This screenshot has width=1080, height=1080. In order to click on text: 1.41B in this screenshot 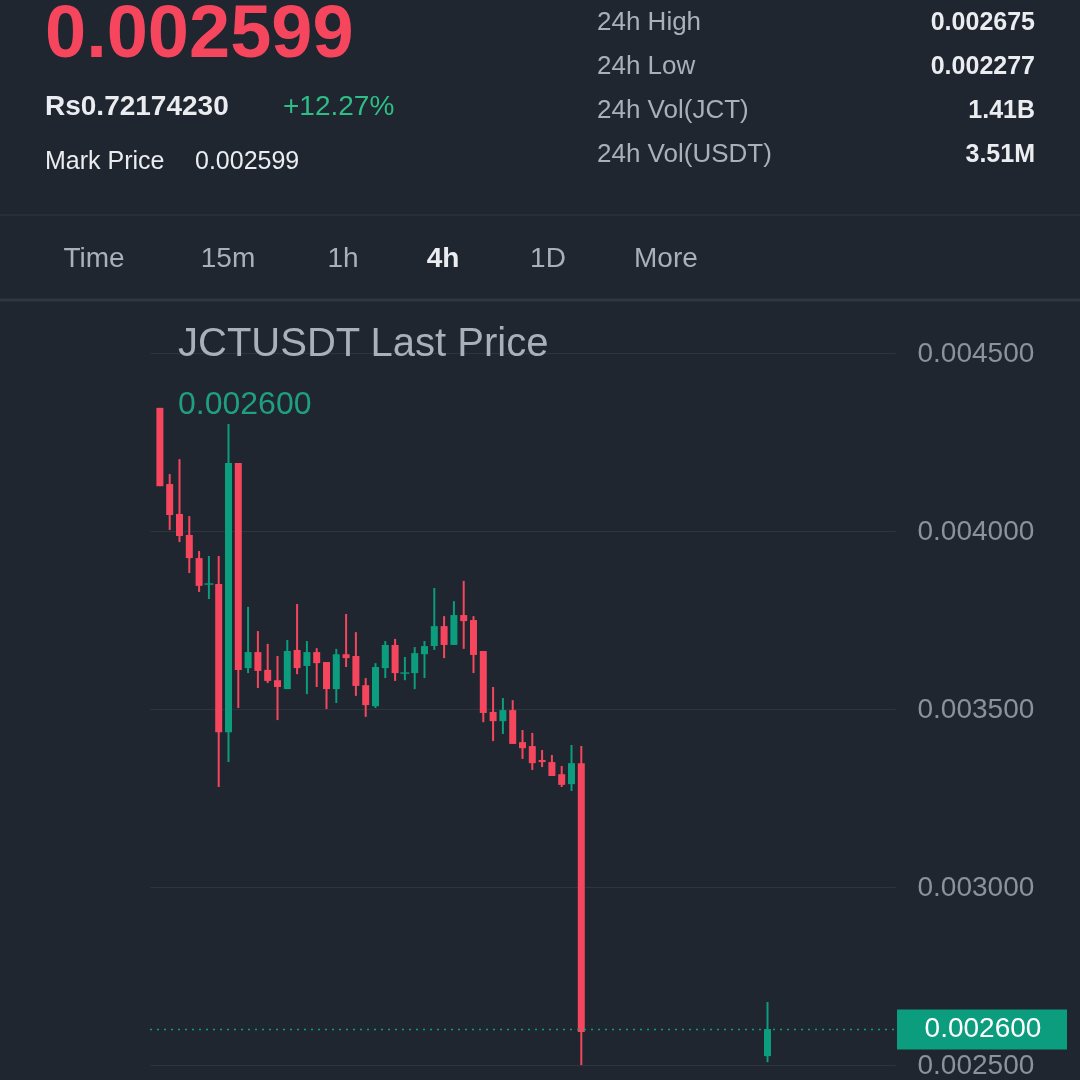, I will do `click(1001, 109)`.